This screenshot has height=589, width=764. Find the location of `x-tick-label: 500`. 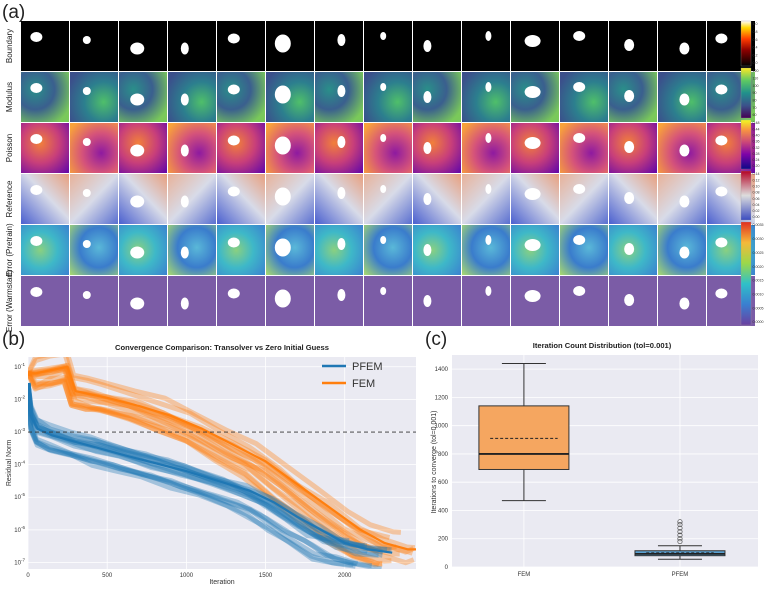

x-tick-label: 500 is located at coordinates (107, 576).